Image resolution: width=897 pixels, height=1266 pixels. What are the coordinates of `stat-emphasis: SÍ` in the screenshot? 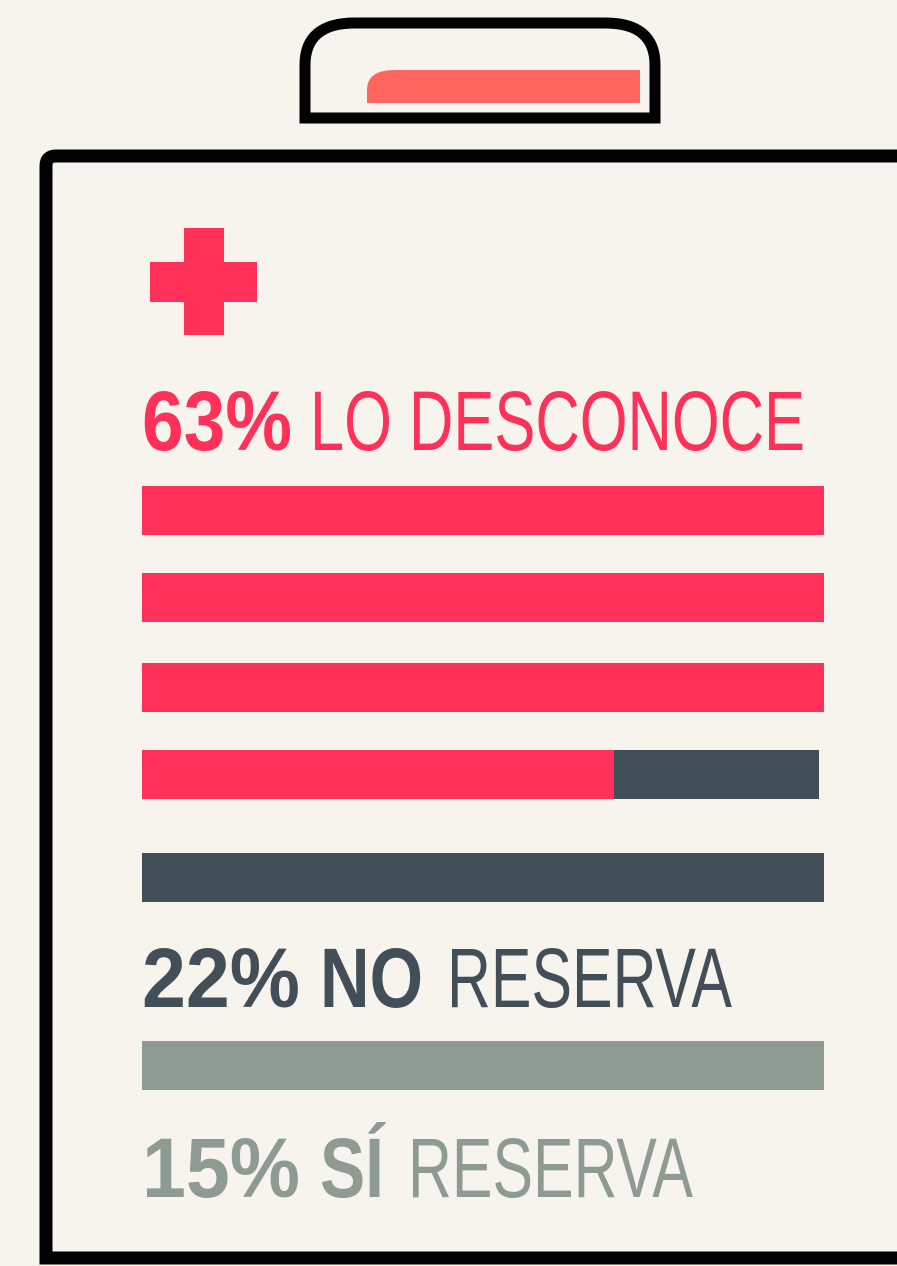 It's located at (353, 1168).